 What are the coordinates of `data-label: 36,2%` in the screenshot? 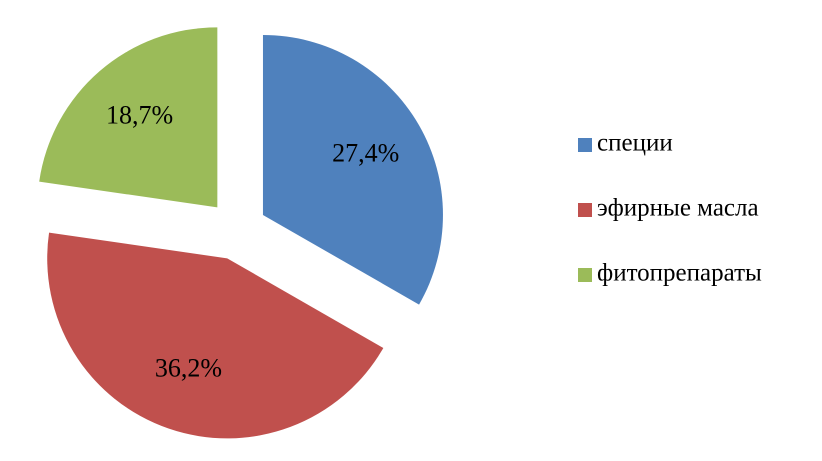 It's located at (188, 368).